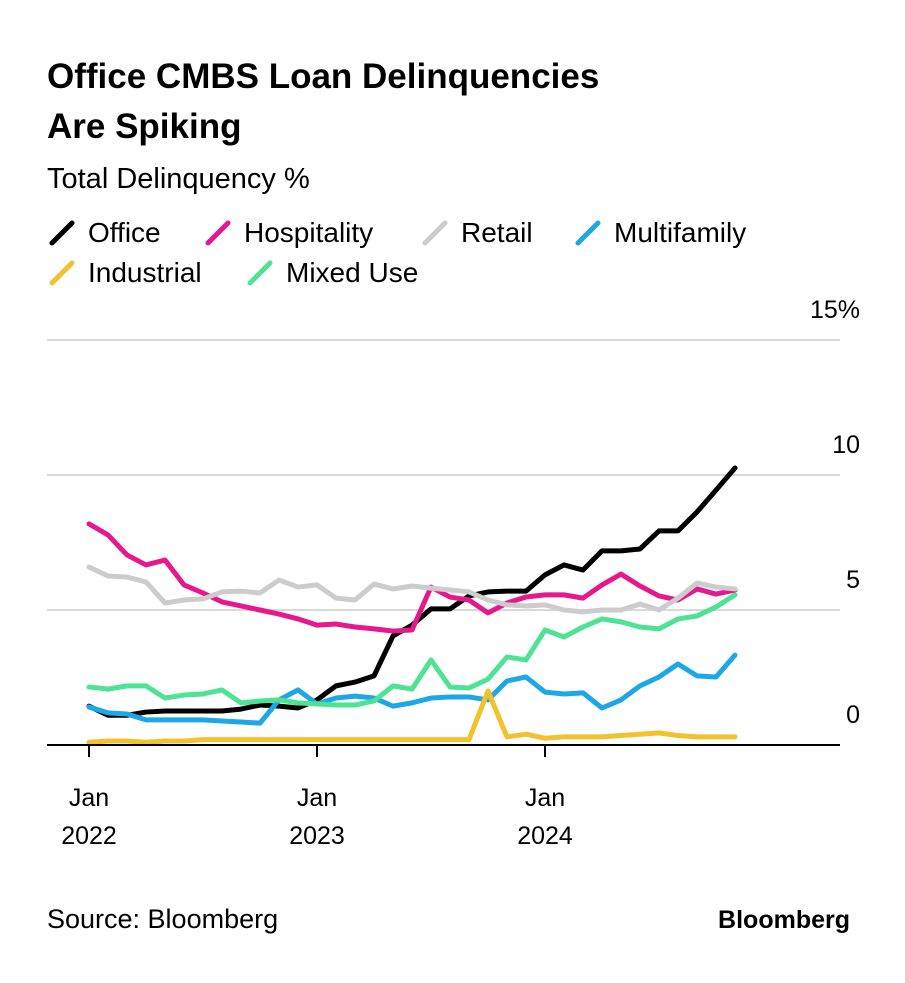 The image size is (905, 983). What do you see at coordinates (89, 836) in the screenshot?
I see `x-tick-year: 2022` at bounding box center [89, 836].